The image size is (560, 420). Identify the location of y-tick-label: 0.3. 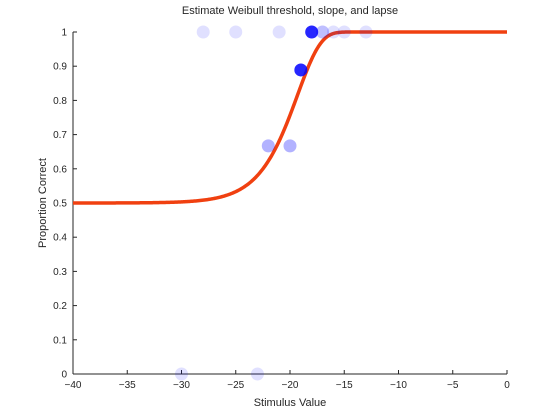
(60, 272).